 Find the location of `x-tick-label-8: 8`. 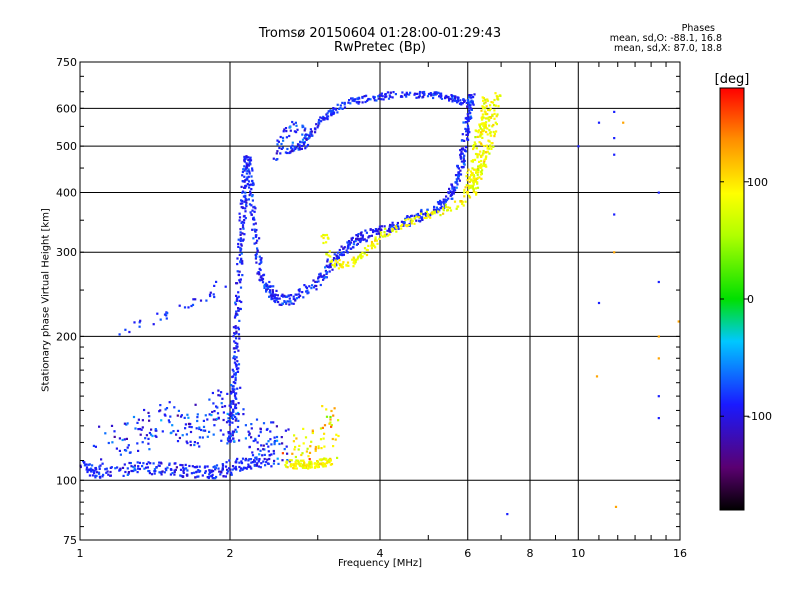

x-tick-label-8: 8 is located at coordinates (530, 553).